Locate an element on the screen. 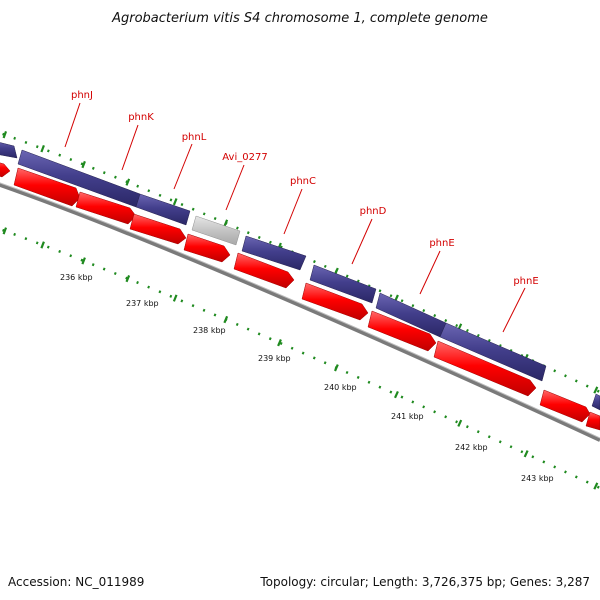  gene-arrow-phnL is located at coordinates (158, 229).